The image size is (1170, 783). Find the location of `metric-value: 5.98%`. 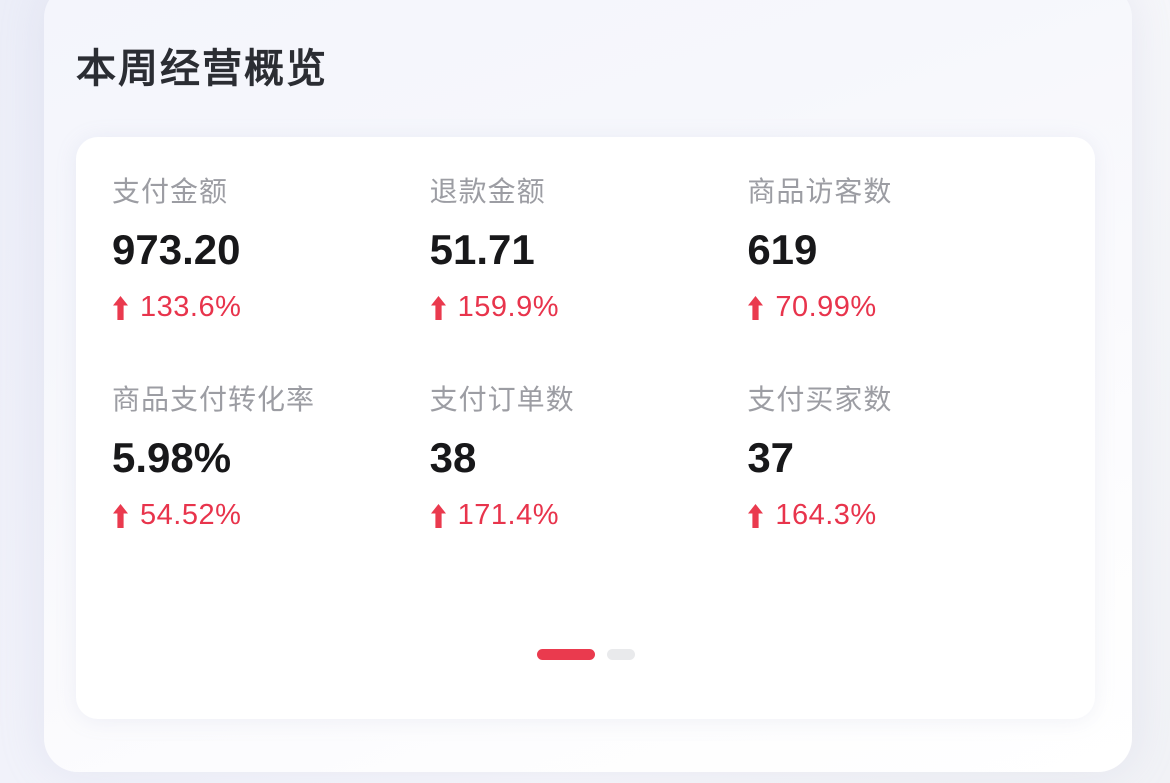

metric-value: 5.98% is located at coordinates (172, 458).